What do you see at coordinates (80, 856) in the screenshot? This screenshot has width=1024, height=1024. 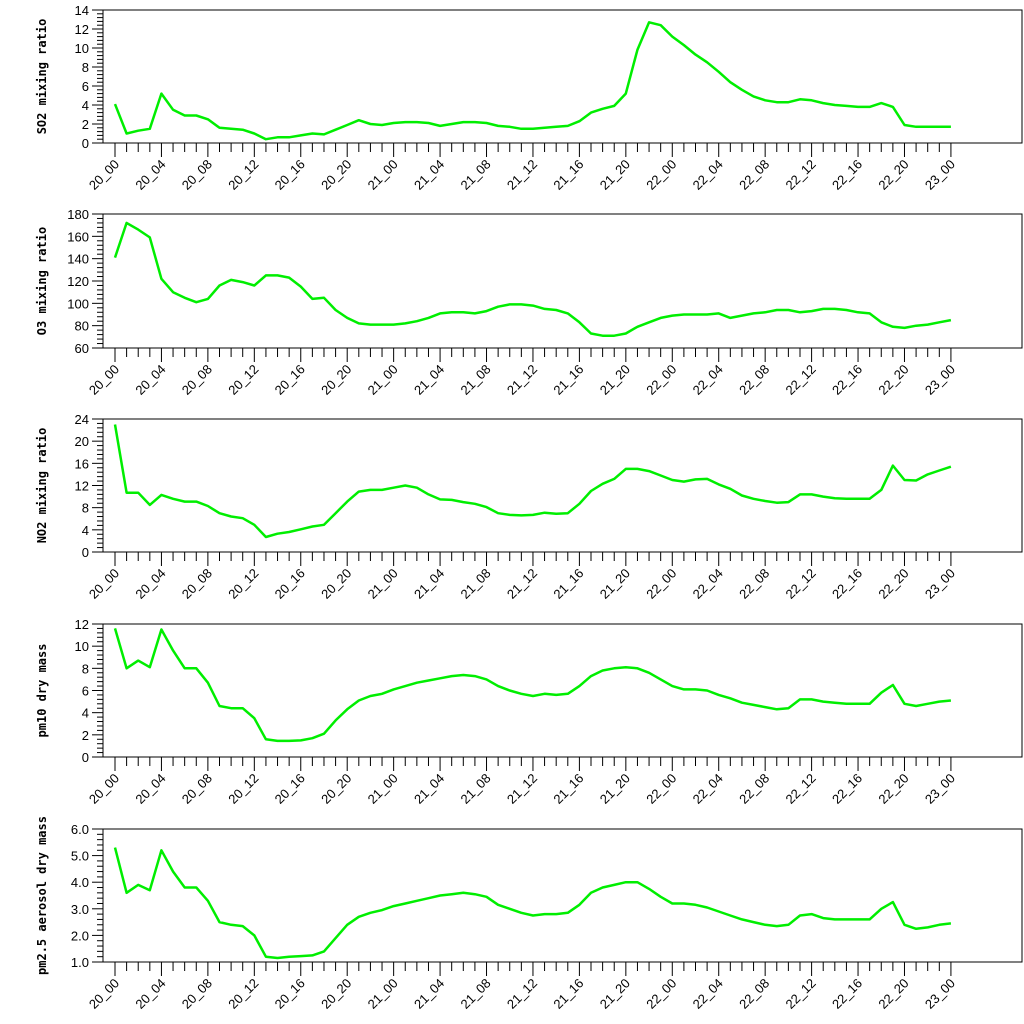 I see `y-tick-label: 5.0` at bounding box center [80, 856].